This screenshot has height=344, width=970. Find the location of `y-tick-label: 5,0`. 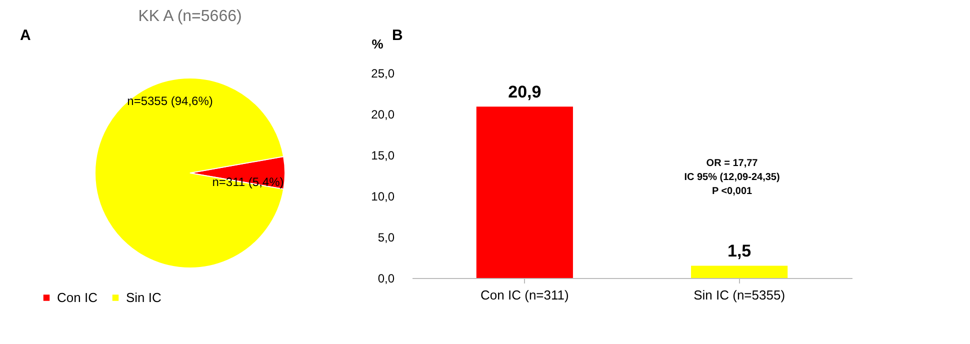

y-tick-label: 5,0 is located at coordinates (386, 237).